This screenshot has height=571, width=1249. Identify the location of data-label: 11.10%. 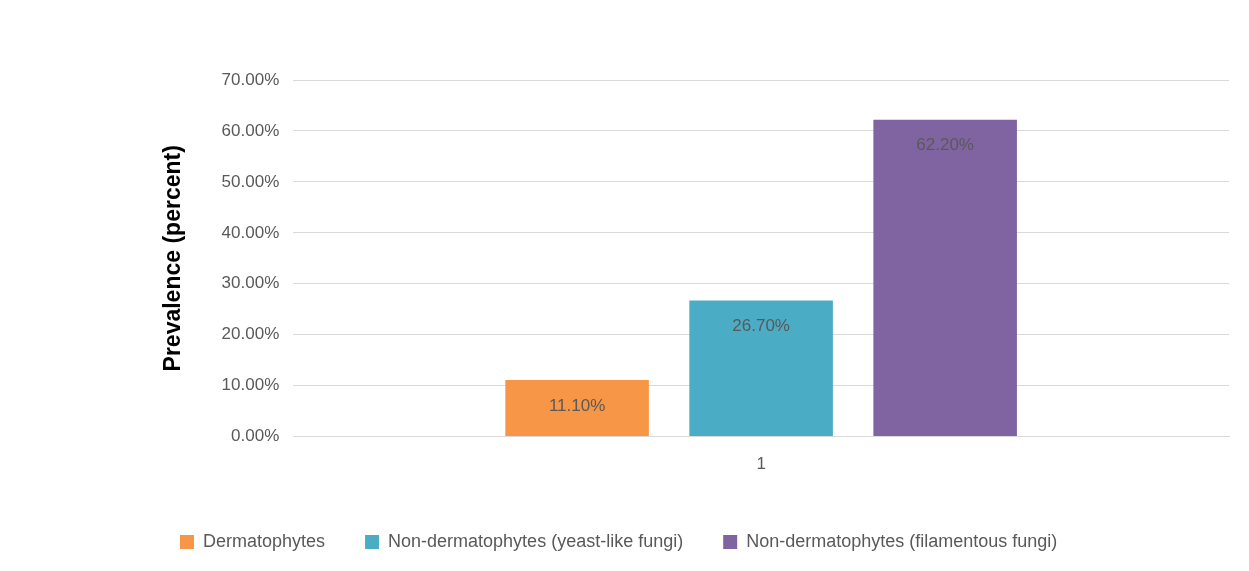
(577, 405).